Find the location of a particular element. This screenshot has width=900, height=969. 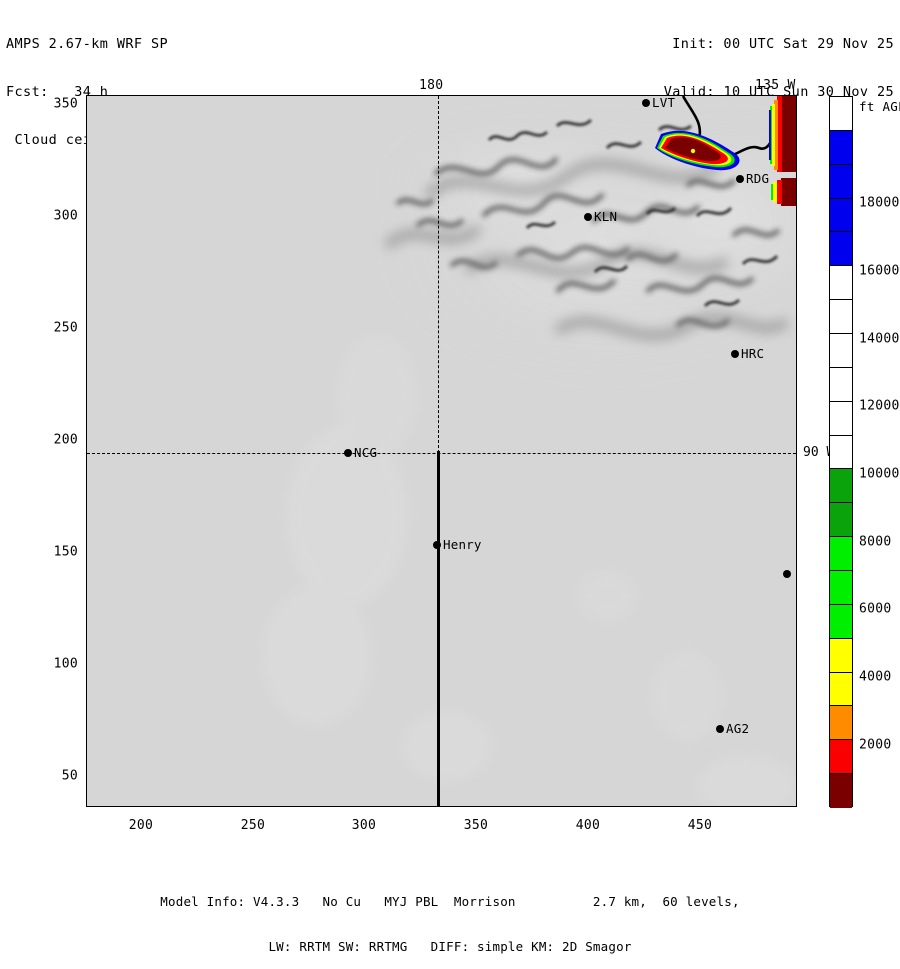

gridline-meridian-180-dashed is located at coordinates (438, 274).